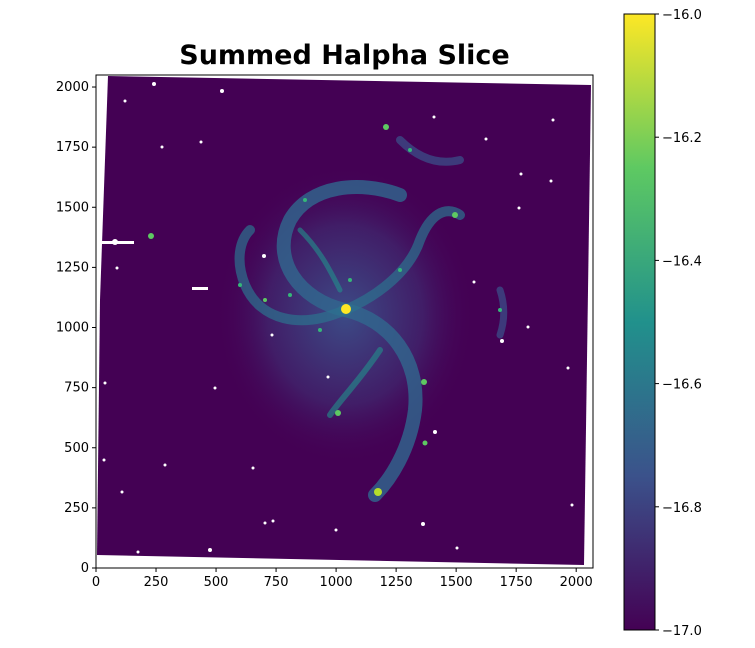  What do you see at coordinates (156, 582) in the screenshot?
I see `x-tick-label: 250` at bounding box center [156, 582].